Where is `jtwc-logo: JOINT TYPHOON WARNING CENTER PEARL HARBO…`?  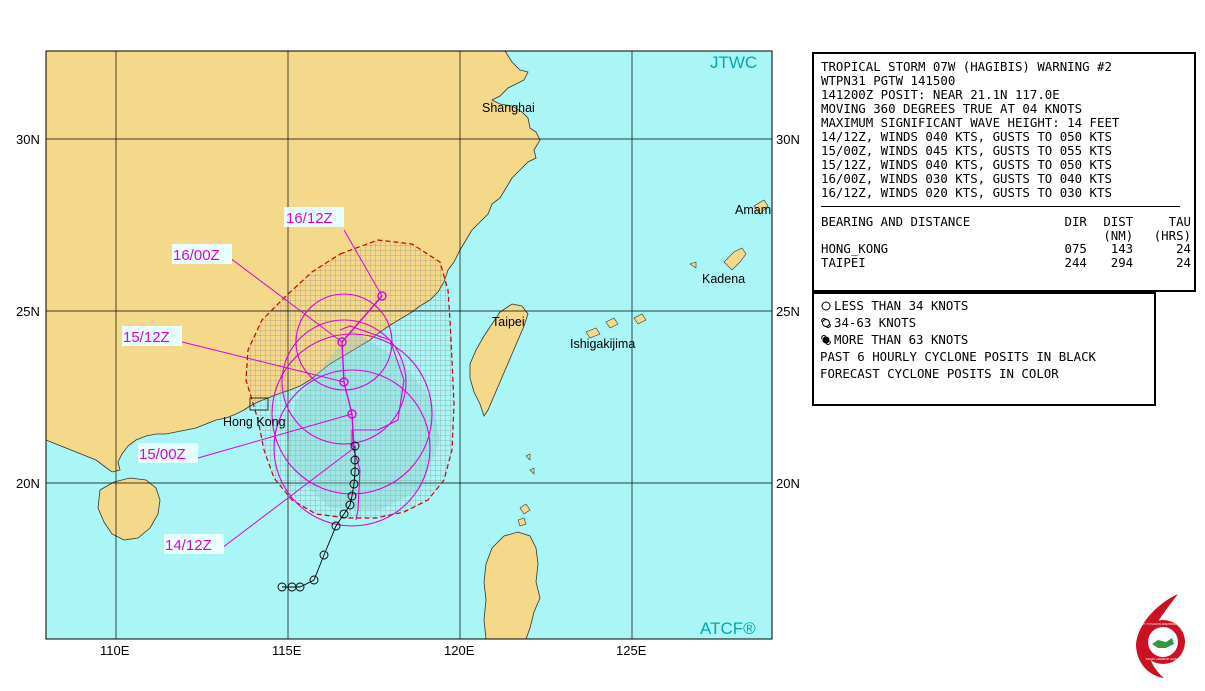 jtwc-logo: JOINT TYPHOON WARNING CENTER PEARL HARBO… is located at coordinates (1163, 636).